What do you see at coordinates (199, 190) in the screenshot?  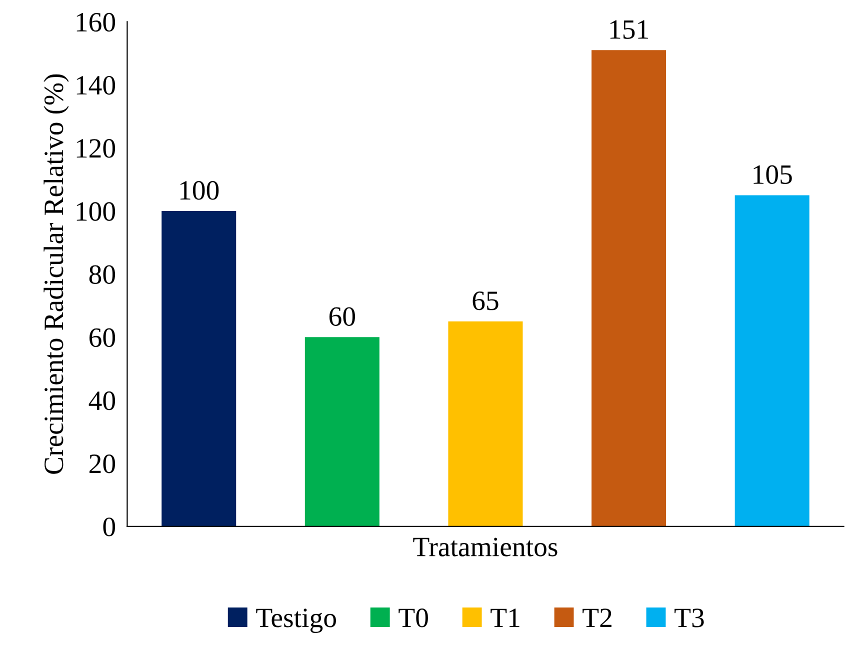 I see `data-label: 100` at bounding box center [199, 190].